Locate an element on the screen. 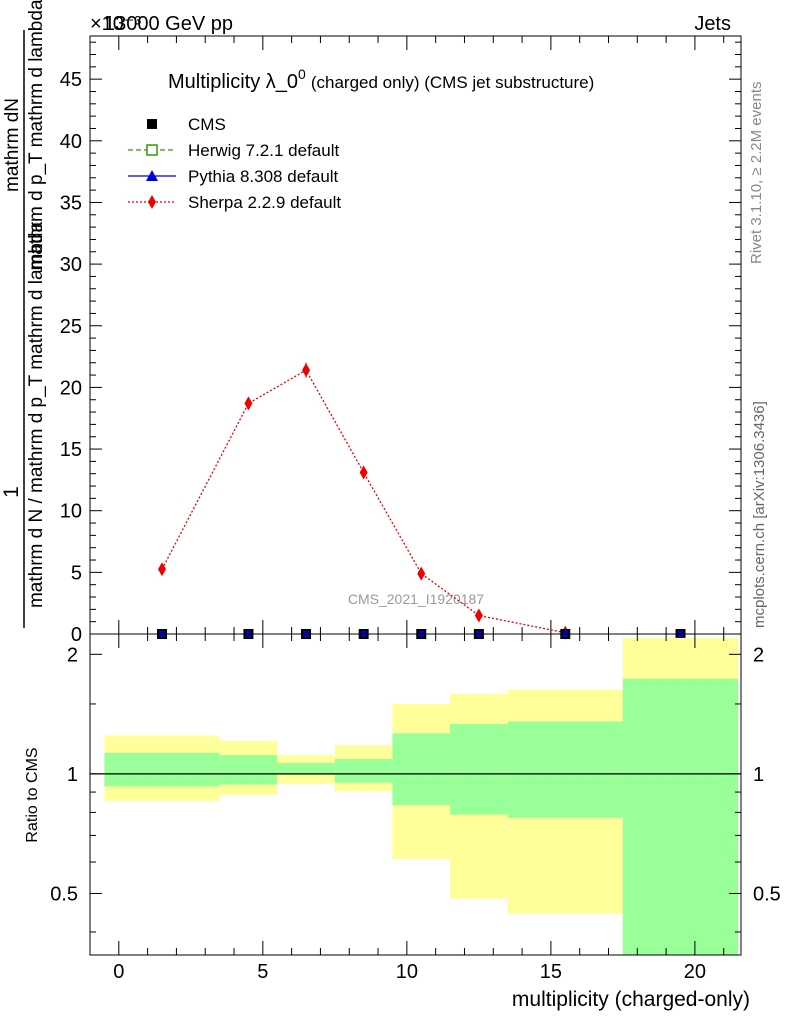  energy-label: 13000 GeV pp is located at coordinates (168, 24).